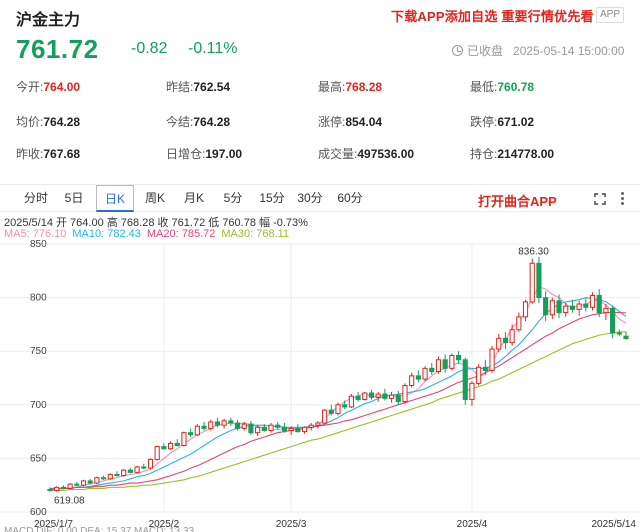 The height and width of the screenshot is (532, 640). I want to click on download-app-promo-link: 下载APP添加自选 重要行情优先看, so click(492, 16).